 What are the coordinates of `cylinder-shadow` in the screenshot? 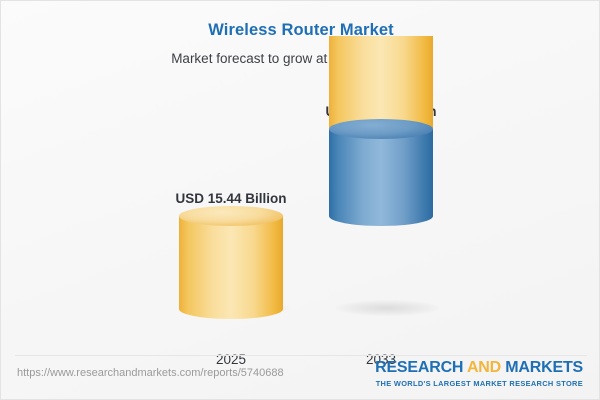 It's located at (387, 308).